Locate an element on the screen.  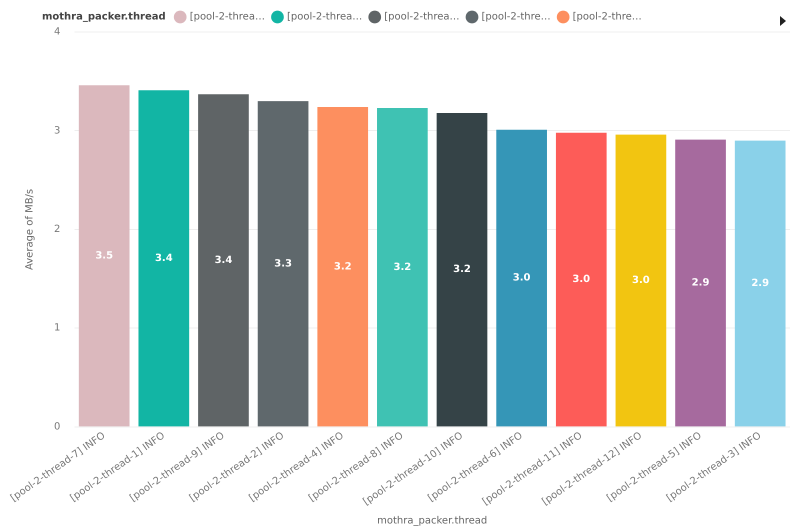
y-axis-title: Average of MB/s is located at coordinates (30, 229).